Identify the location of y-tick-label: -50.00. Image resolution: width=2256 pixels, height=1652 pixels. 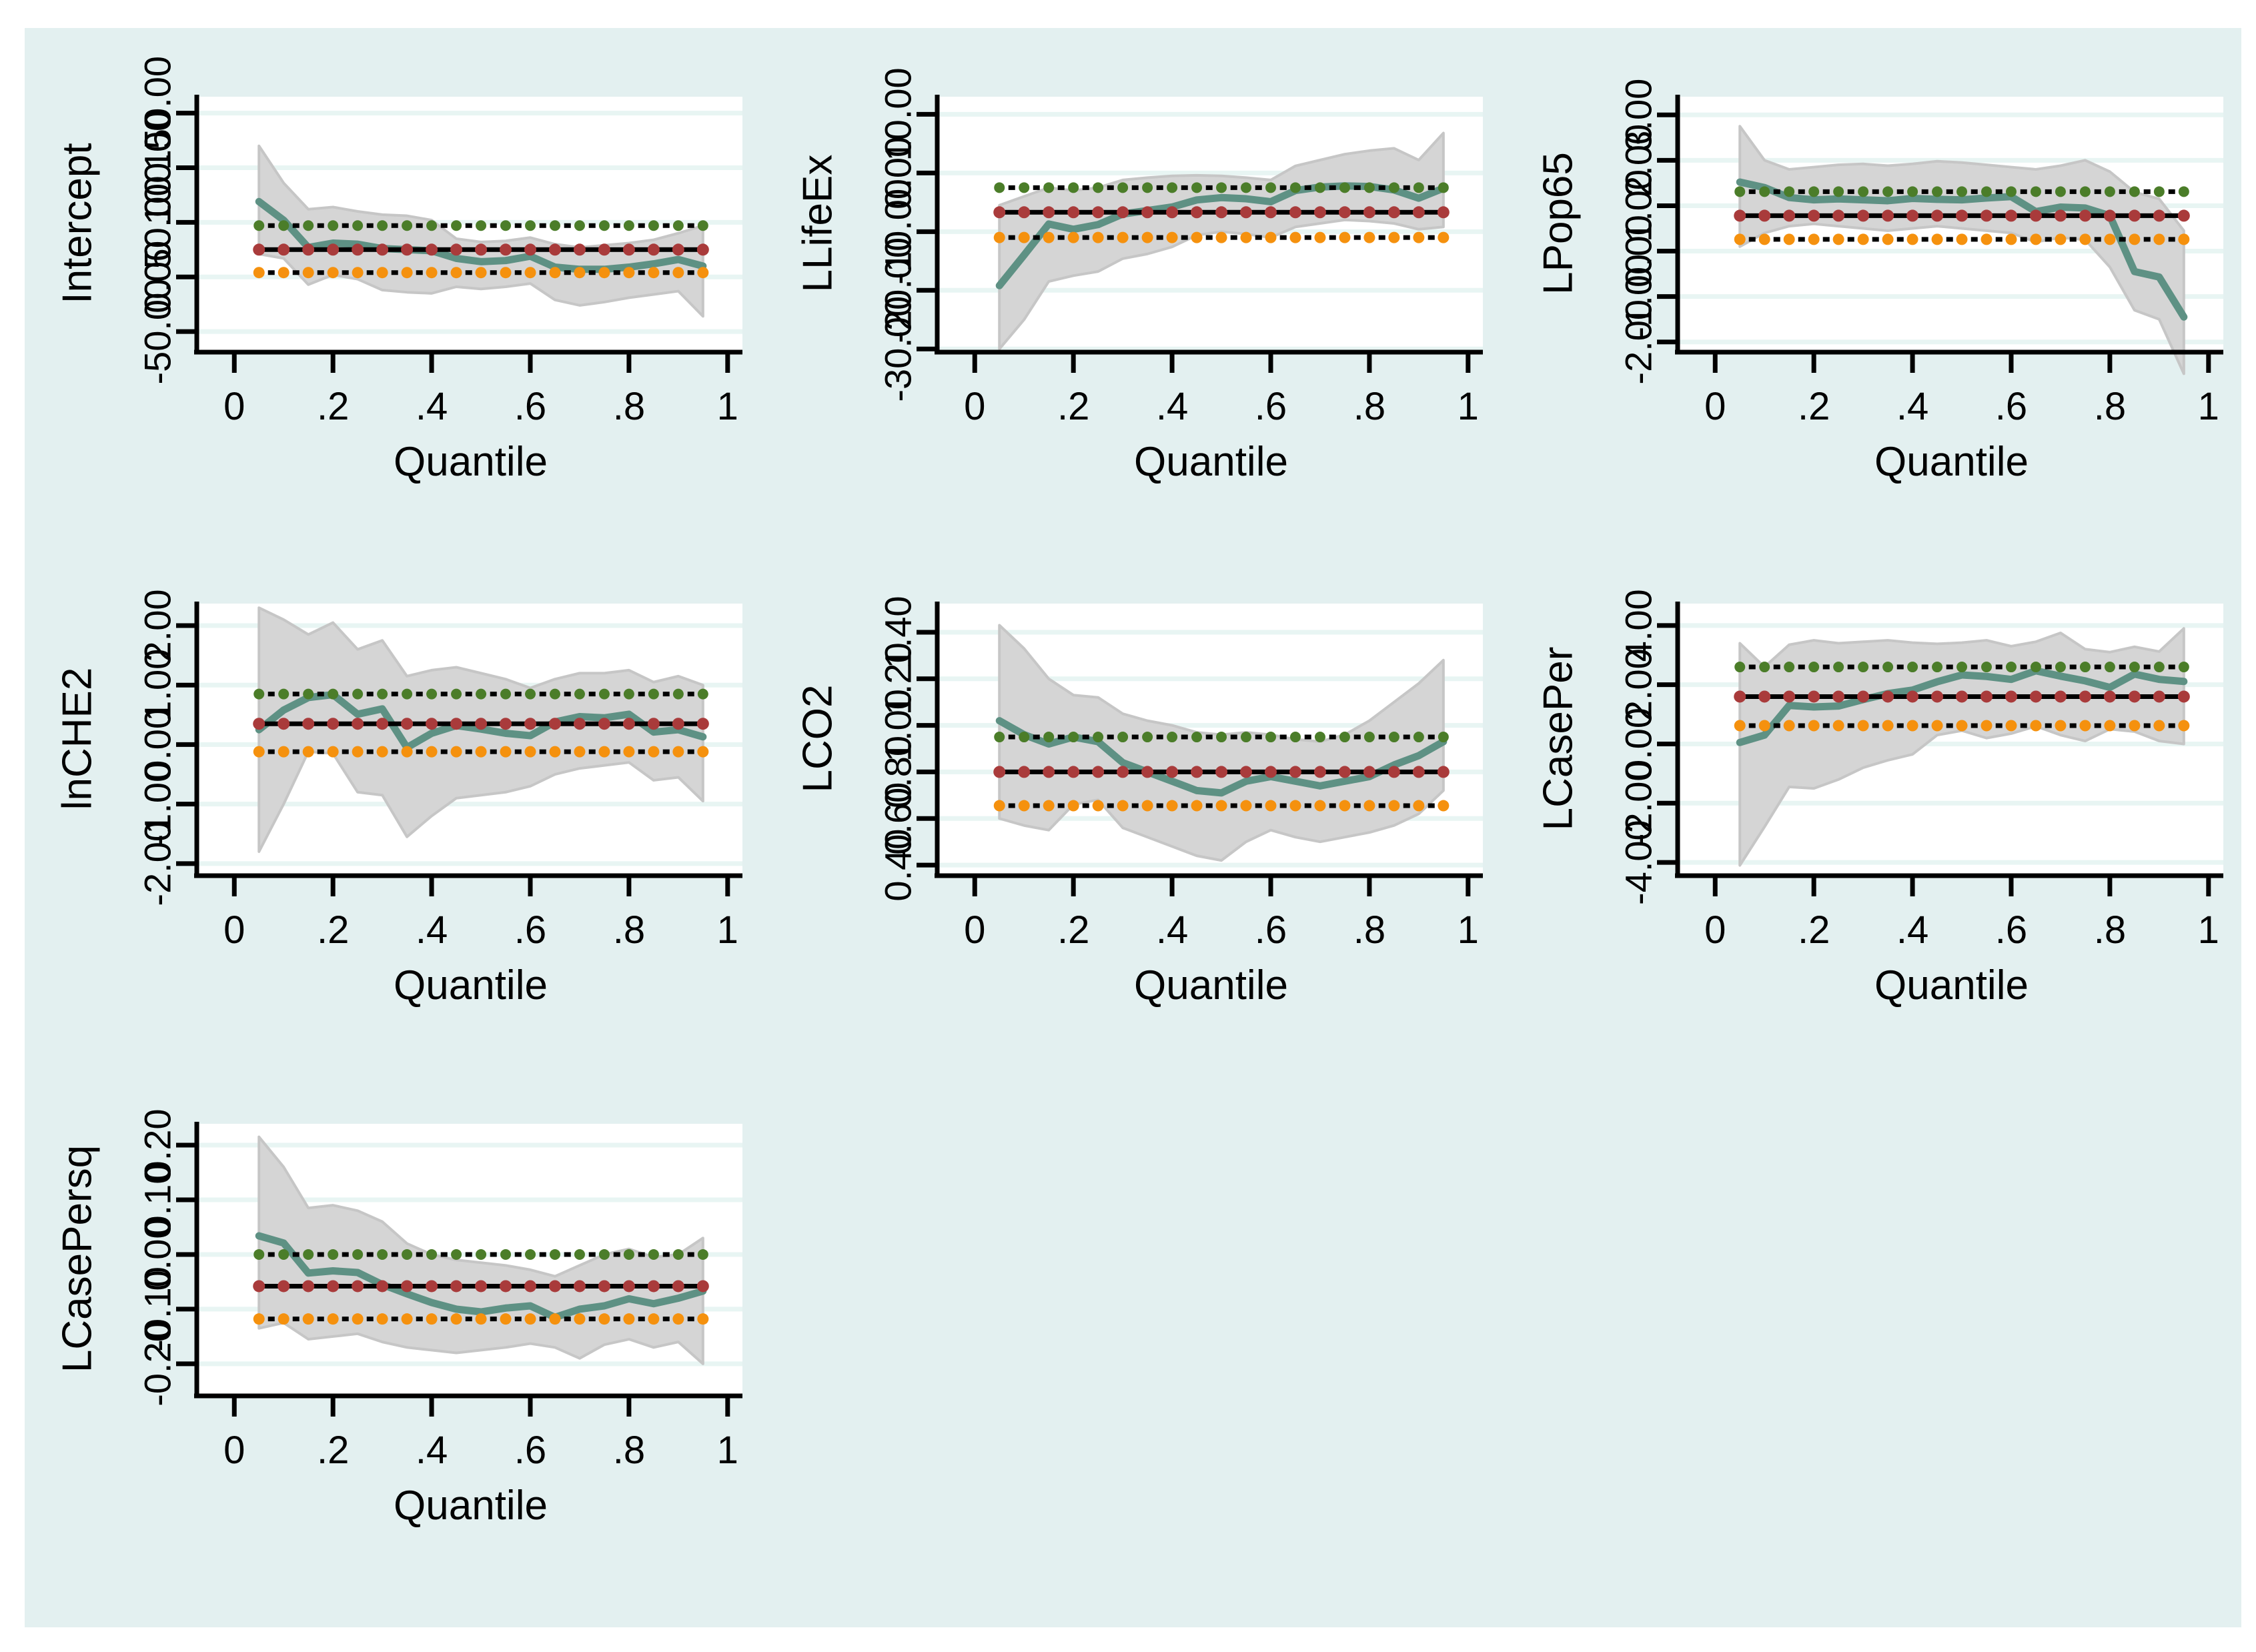
(158, 332).